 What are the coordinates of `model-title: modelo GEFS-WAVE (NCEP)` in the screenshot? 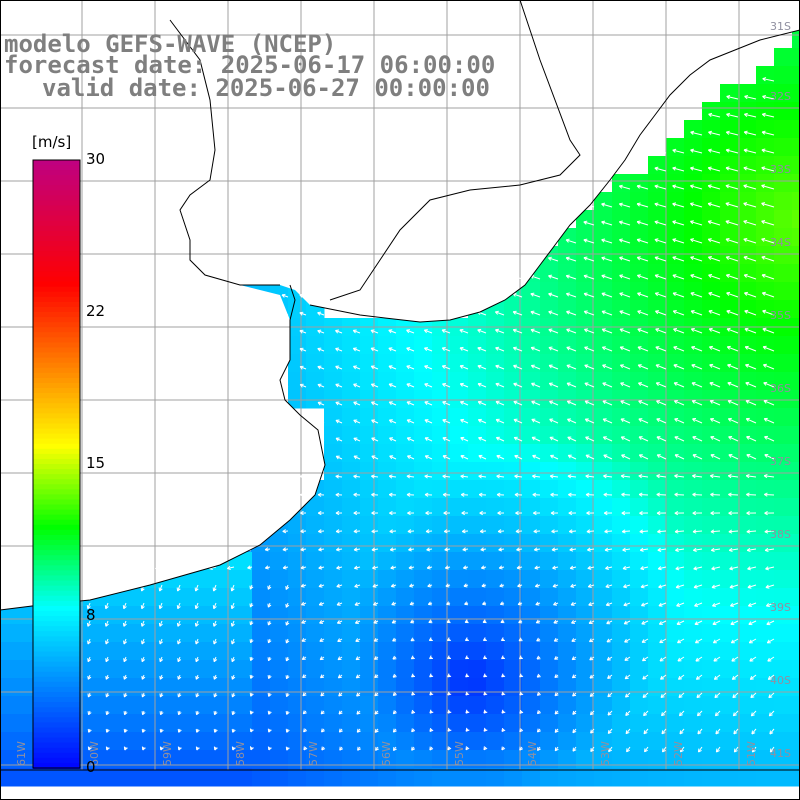 It's located at (170, 44).